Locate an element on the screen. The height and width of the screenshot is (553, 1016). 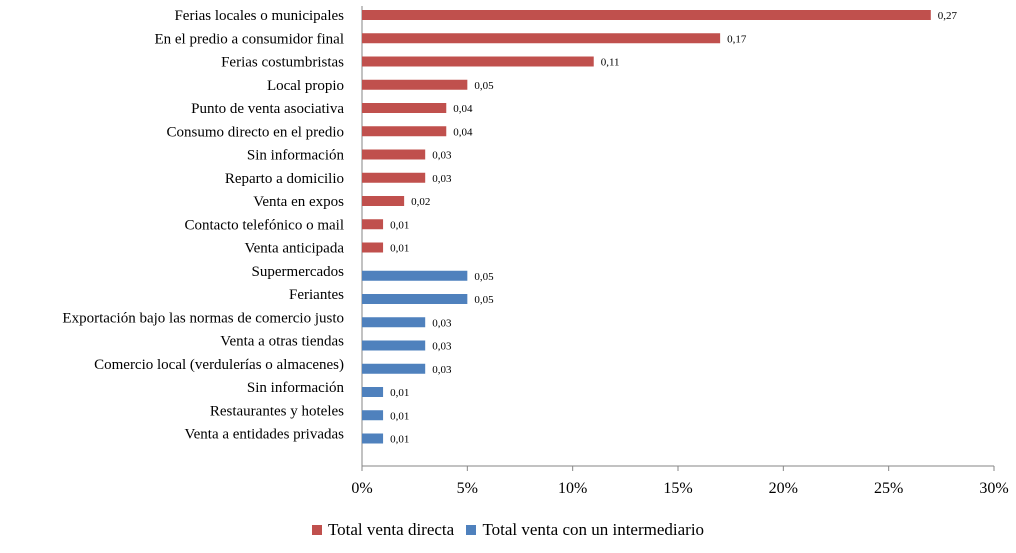
data-label: 0,11 is located at coordinates (610, 63).